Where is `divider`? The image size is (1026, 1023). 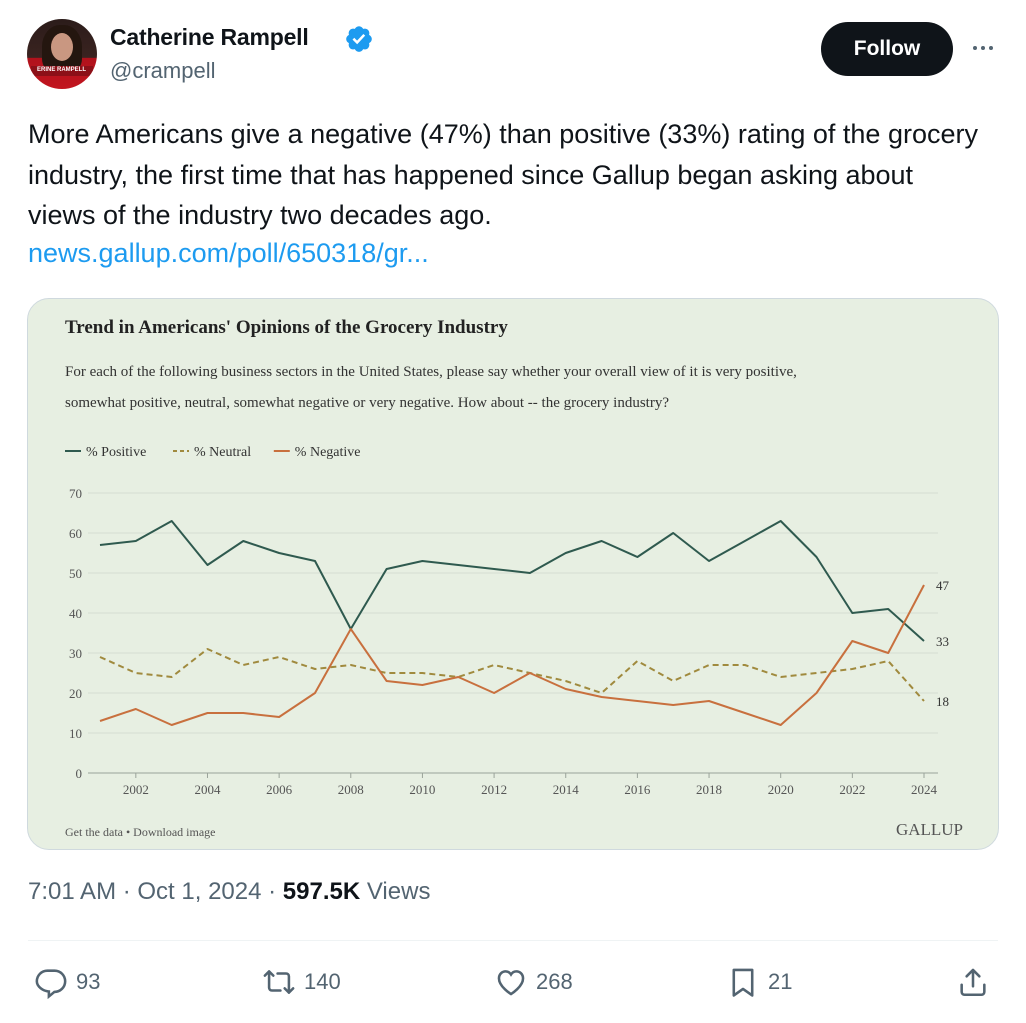 divider is located at coordinates (513, 940).